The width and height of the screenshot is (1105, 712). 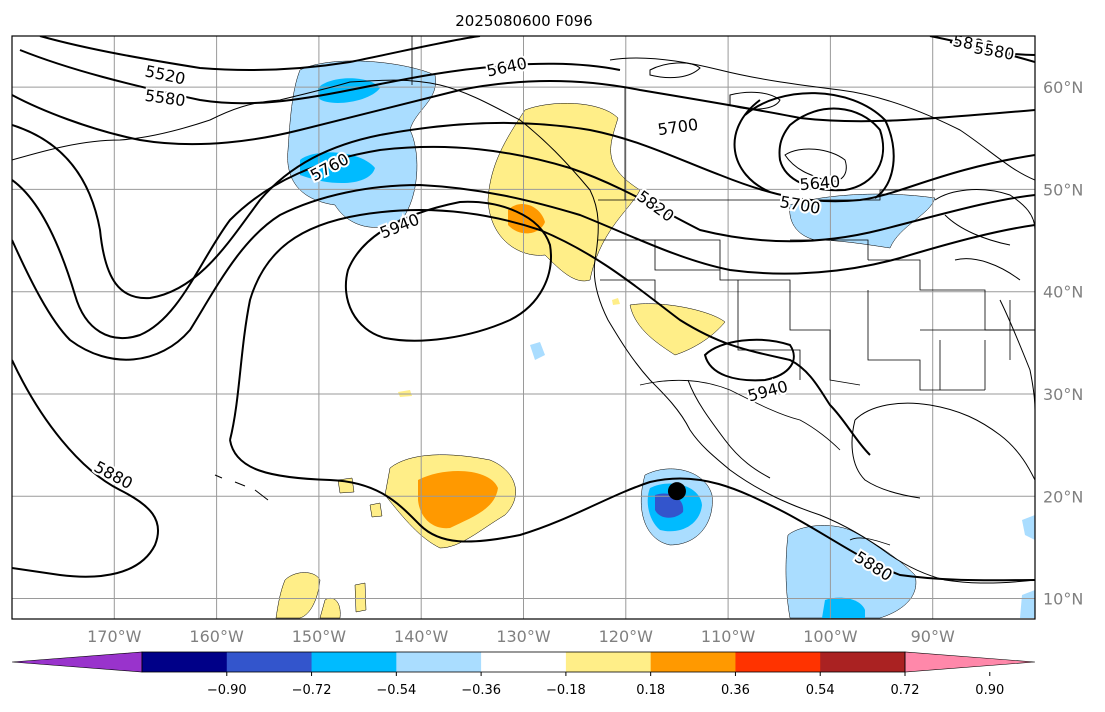 I want to click on latitude-tick-label: 60°N, so click(x=1063, y=87).